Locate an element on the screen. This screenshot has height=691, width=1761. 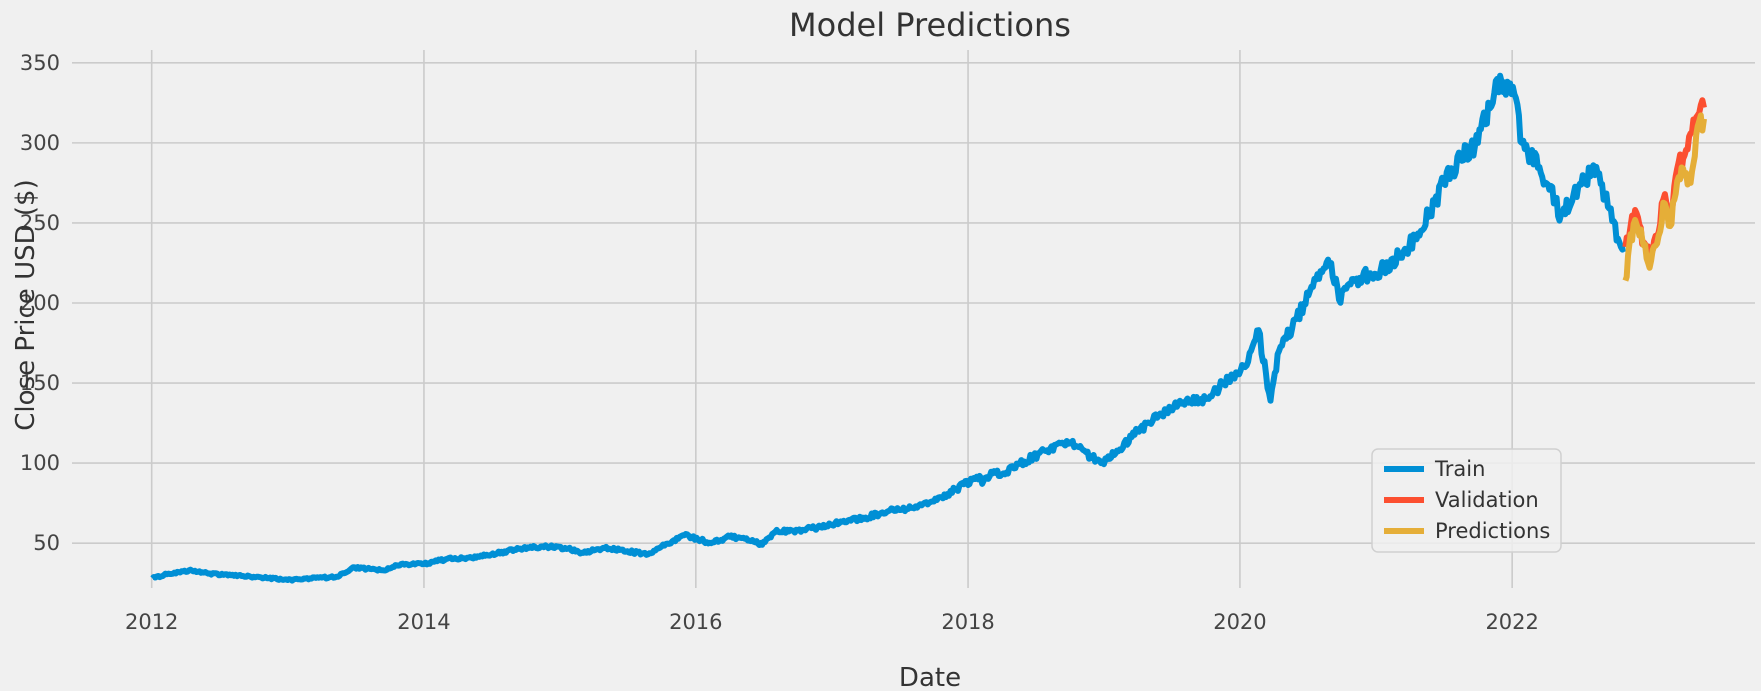
x-axis-label: Date is located at coordinates (930, 677).